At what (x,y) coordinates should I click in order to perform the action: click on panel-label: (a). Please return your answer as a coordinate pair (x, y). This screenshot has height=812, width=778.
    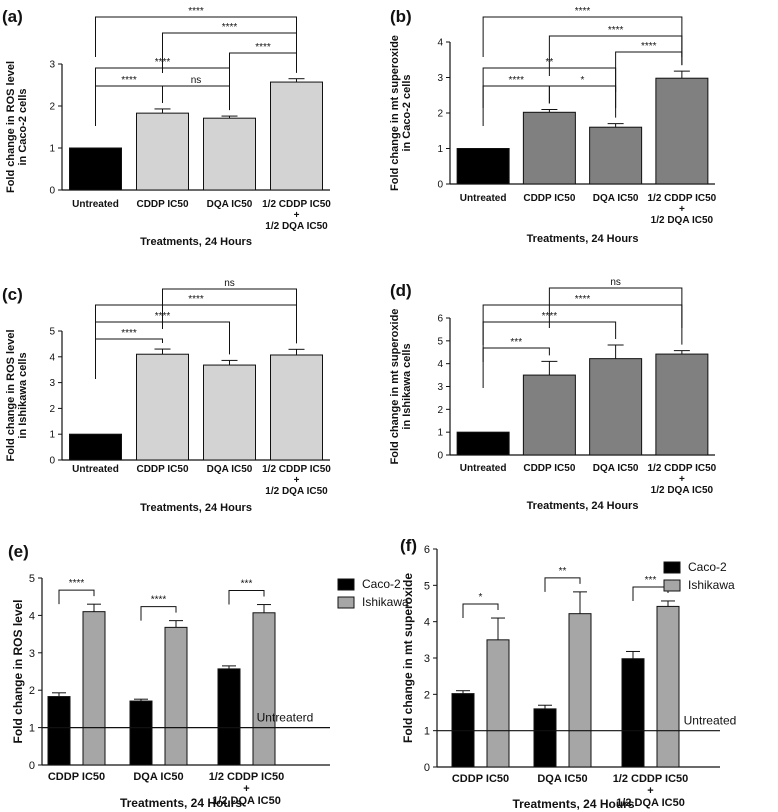
    Looking at the image, I should click on (12, 16).